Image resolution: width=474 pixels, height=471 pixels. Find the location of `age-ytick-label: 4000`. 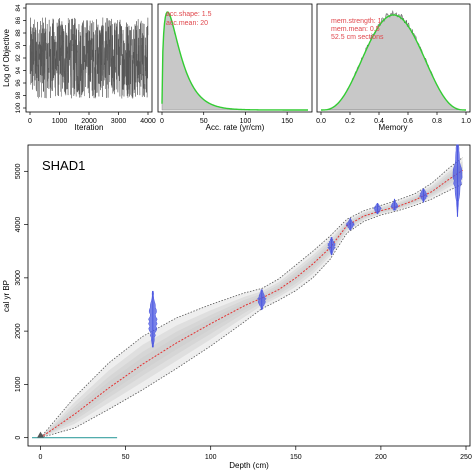

age-ytick-label: 4000 is located at coordinates (18, 225).